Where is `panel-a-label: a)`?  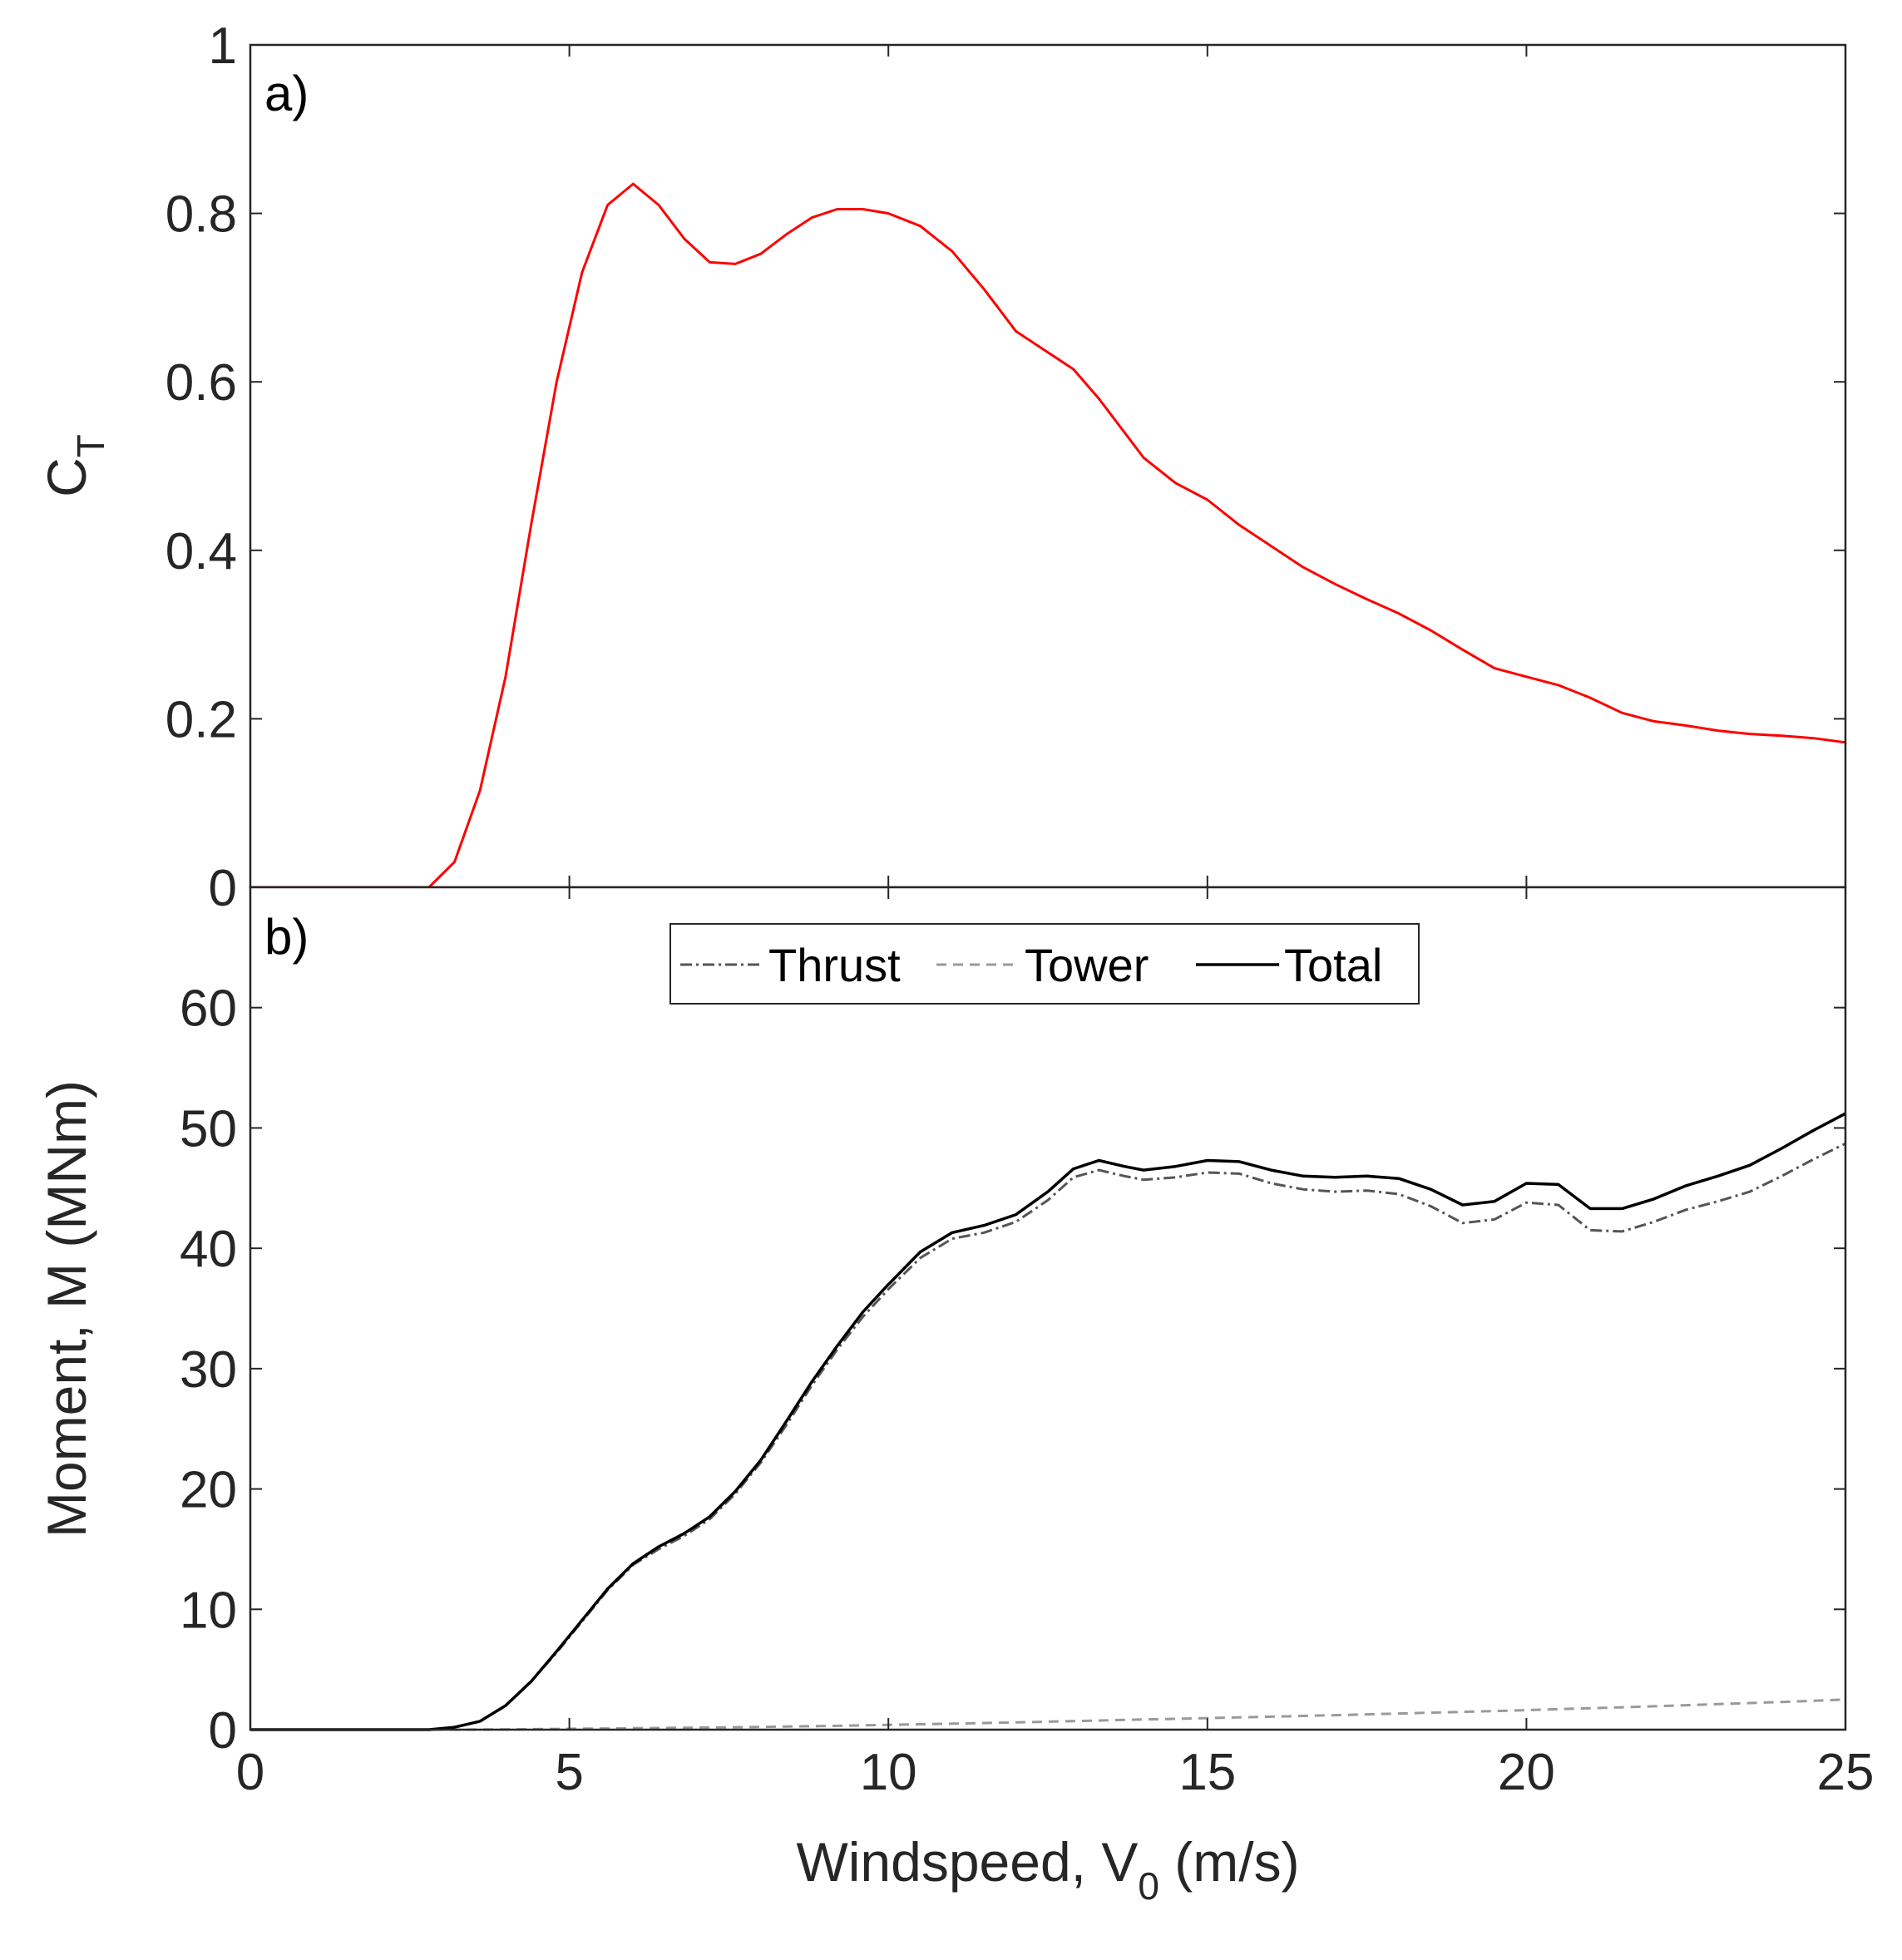
panel-a-label: a) is located at coordinates (287, 94).